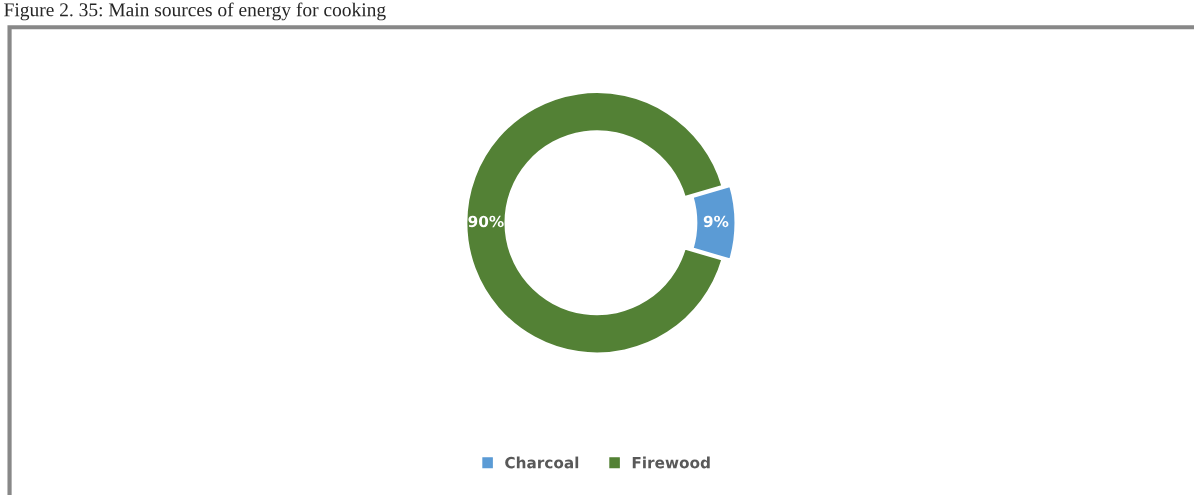 The height and width of the screenshot is (495, 1194). Describe the element at coordinates (486, 221) in the screenshot. I see `data-label: 90%` at that location.